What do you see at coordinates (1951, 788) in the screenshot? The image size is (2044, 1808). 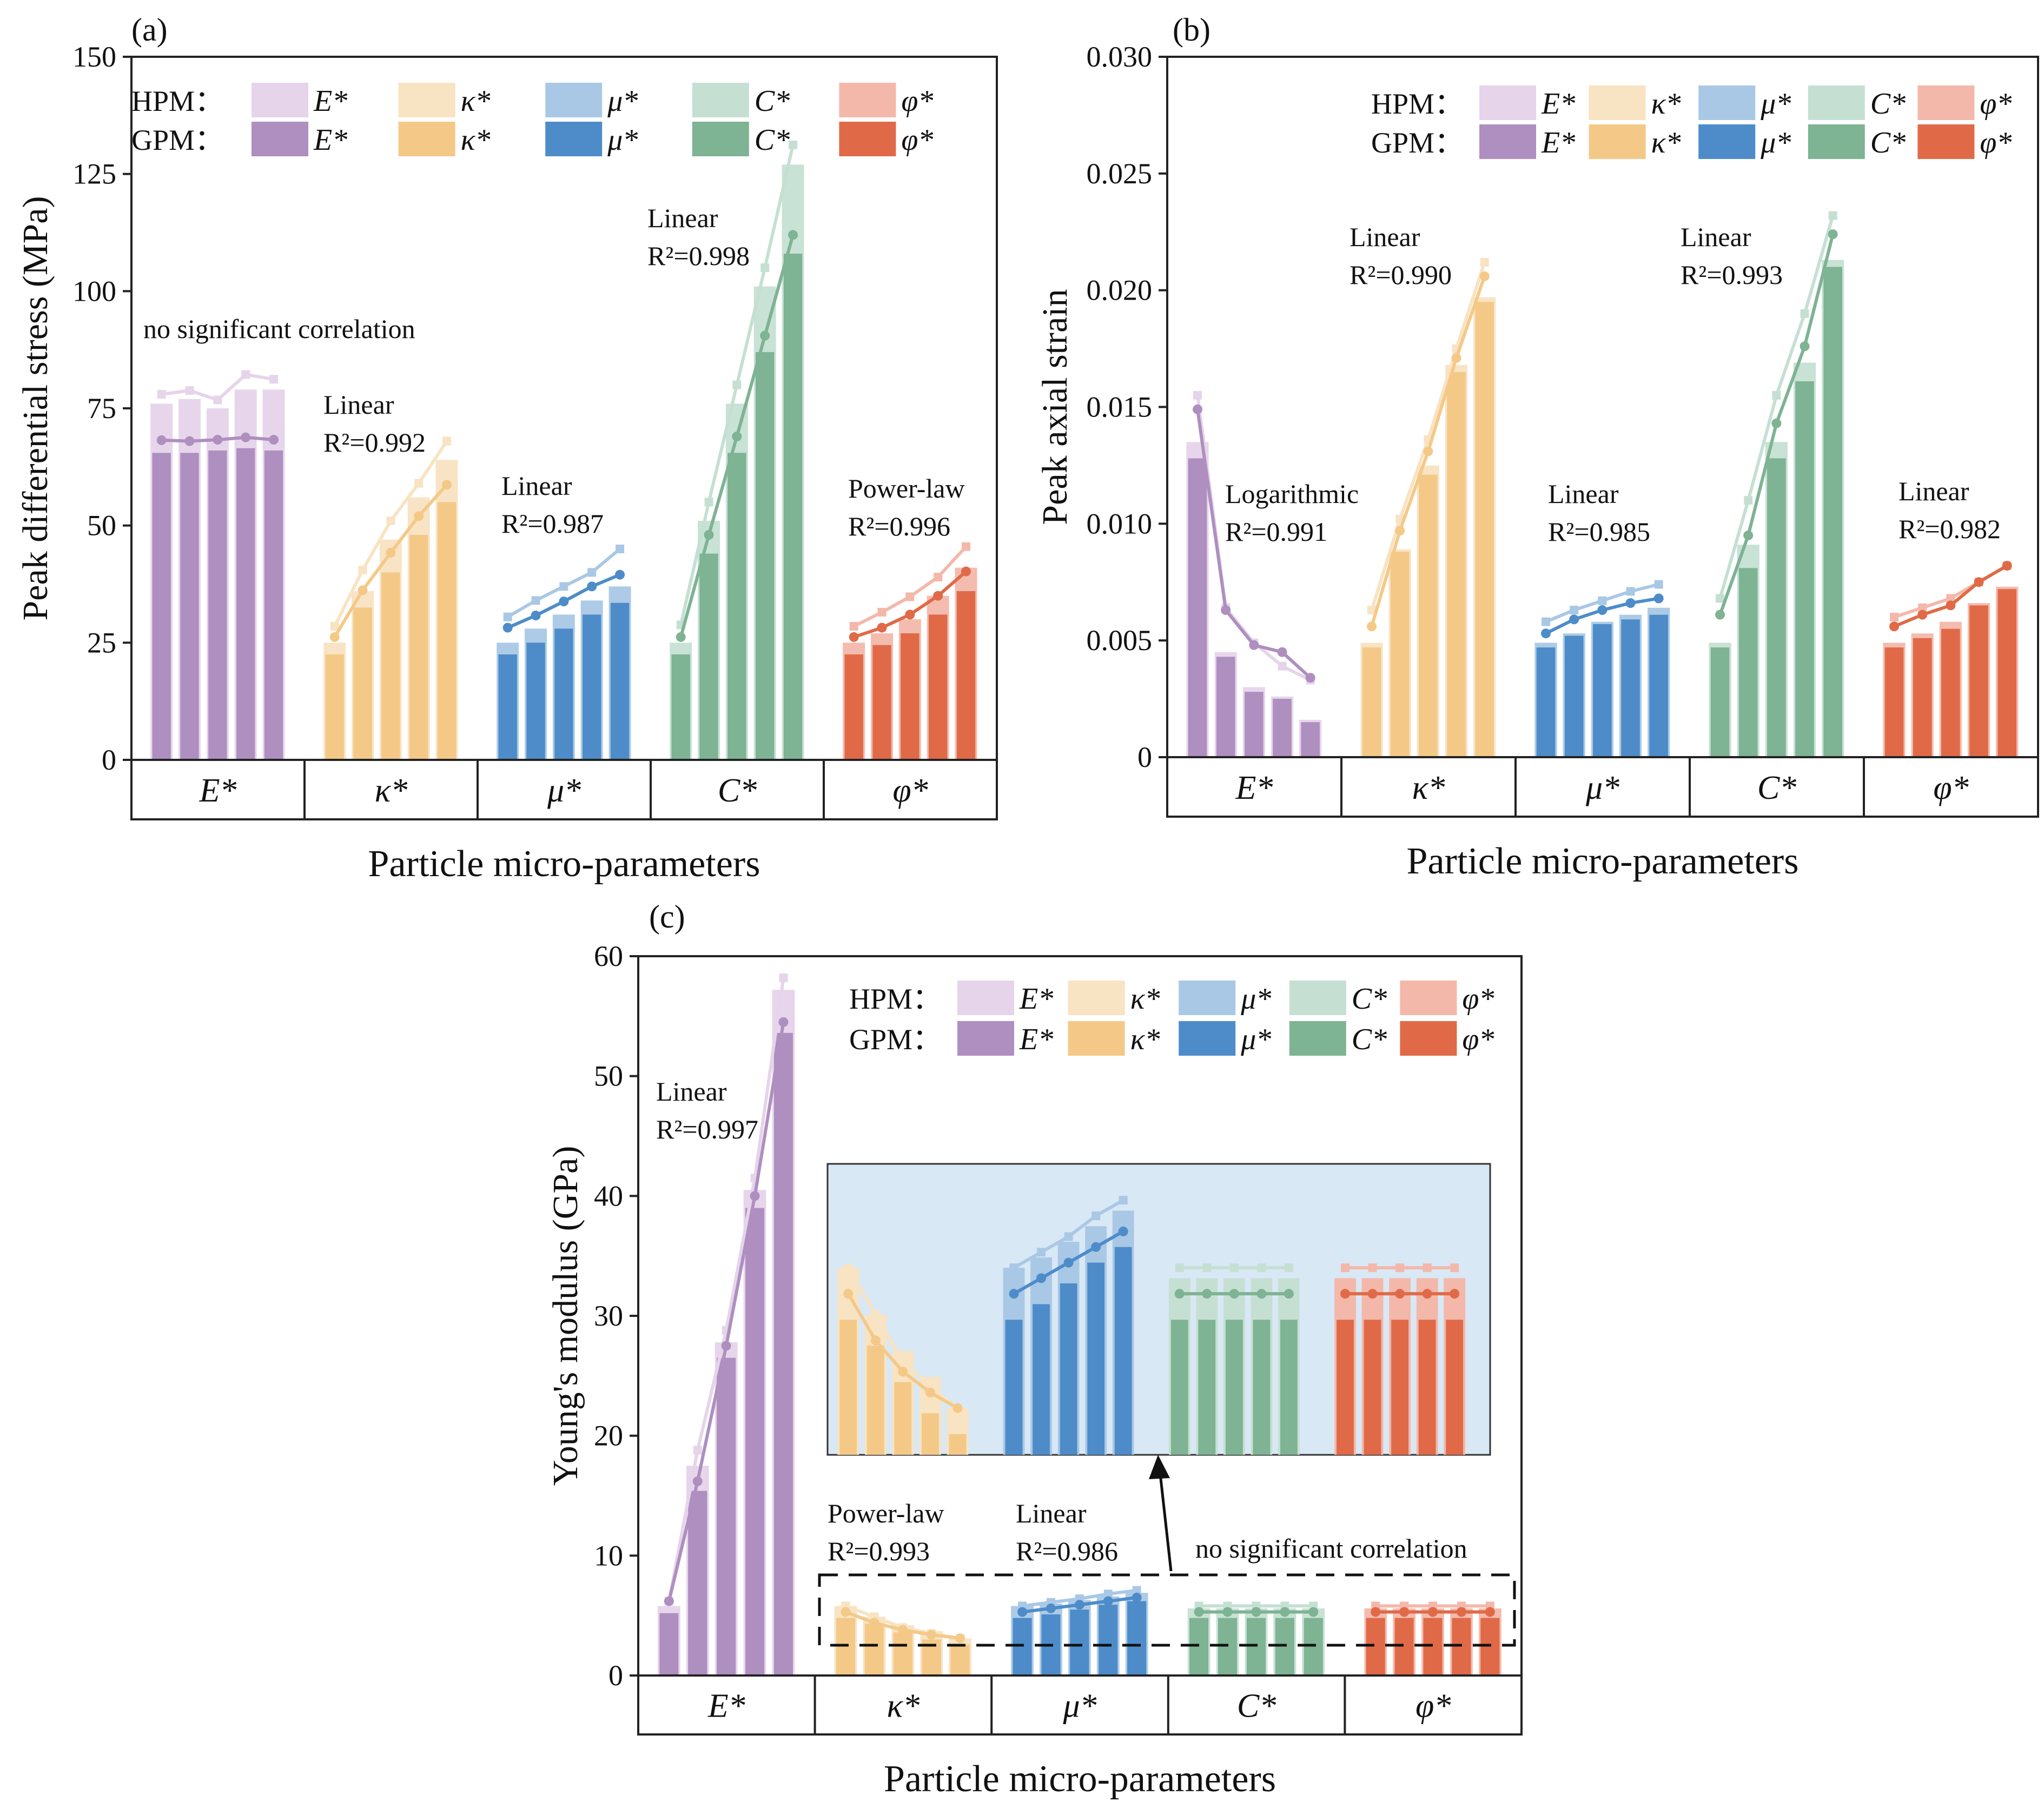 I see `category-label: φ*` at bounding box center [1951, 788].